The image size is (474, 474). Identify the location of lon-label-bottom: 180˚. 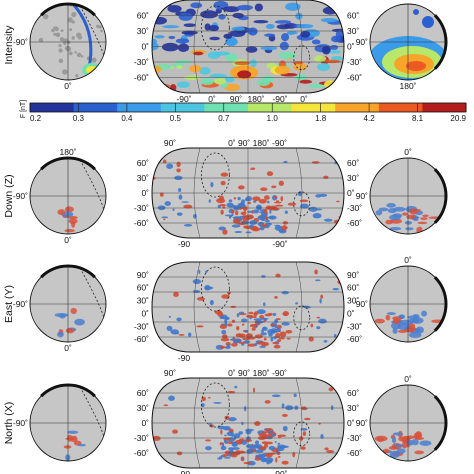
(255, 99).